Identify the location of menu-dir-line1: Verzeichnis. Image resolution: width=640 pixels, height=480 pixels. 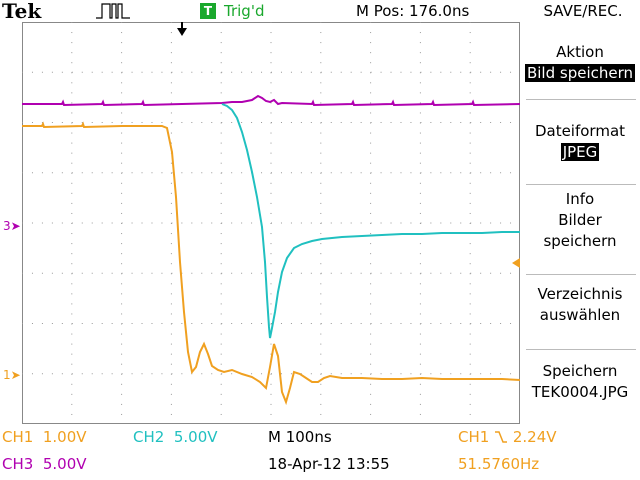
(580, 294).